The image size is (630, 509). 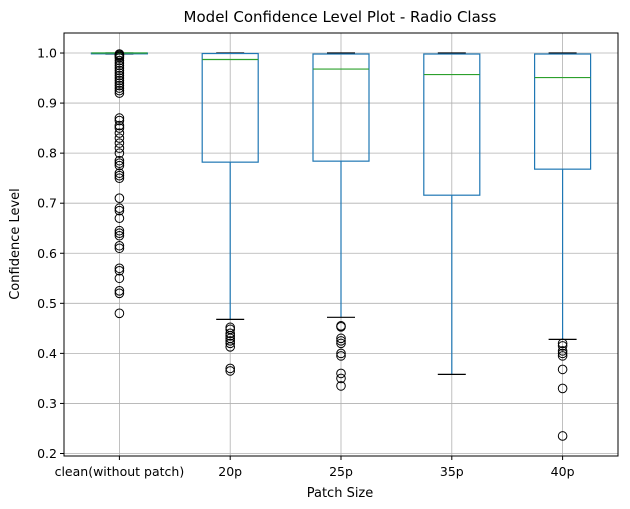 I want to click on y-tick-label: 0.2, so click(x=47, y=453).